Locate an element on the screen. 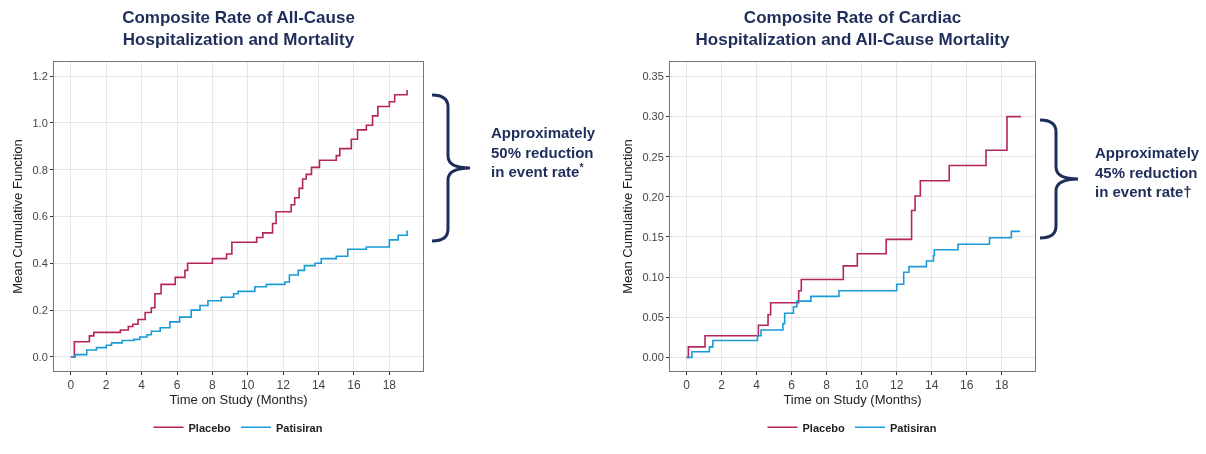 The height and width of the screenshot is (454, 1206). y-tick-label: 0.8 is located at coordinates (40, 169).